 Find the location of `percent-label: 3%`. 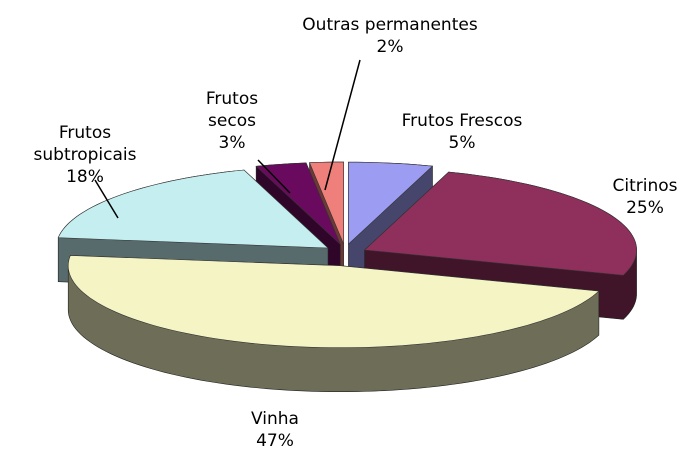

percent-label: 3% is located at coordinates (232, 143).